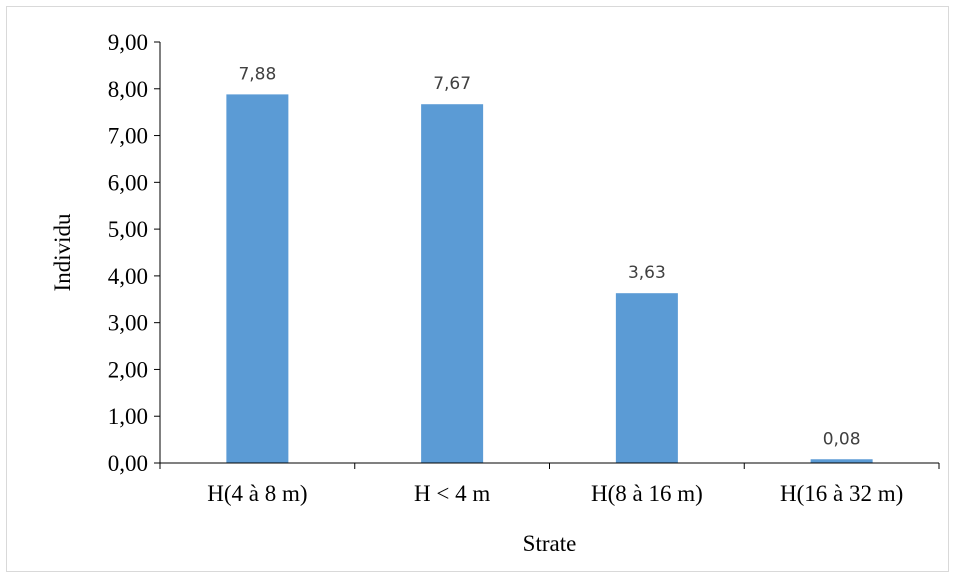 This screenshot has height=578, width=955. What do you see at coordinates (841, 493) in the screenshot?
I see `x-tick-label: H(16 à 32 m)` at bounding box center [841, 493].